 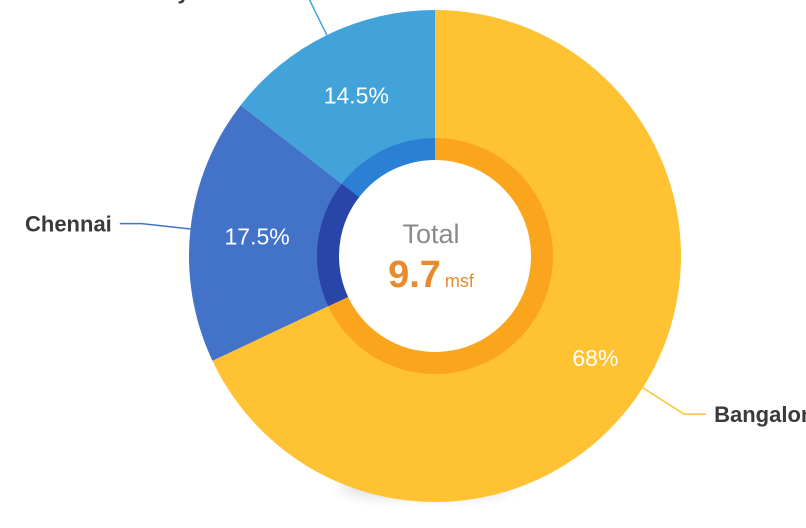 What do you see at coordinates (311, 233) in the screenshot?
I see `slice-chennai` at bounding box center [311, 233].